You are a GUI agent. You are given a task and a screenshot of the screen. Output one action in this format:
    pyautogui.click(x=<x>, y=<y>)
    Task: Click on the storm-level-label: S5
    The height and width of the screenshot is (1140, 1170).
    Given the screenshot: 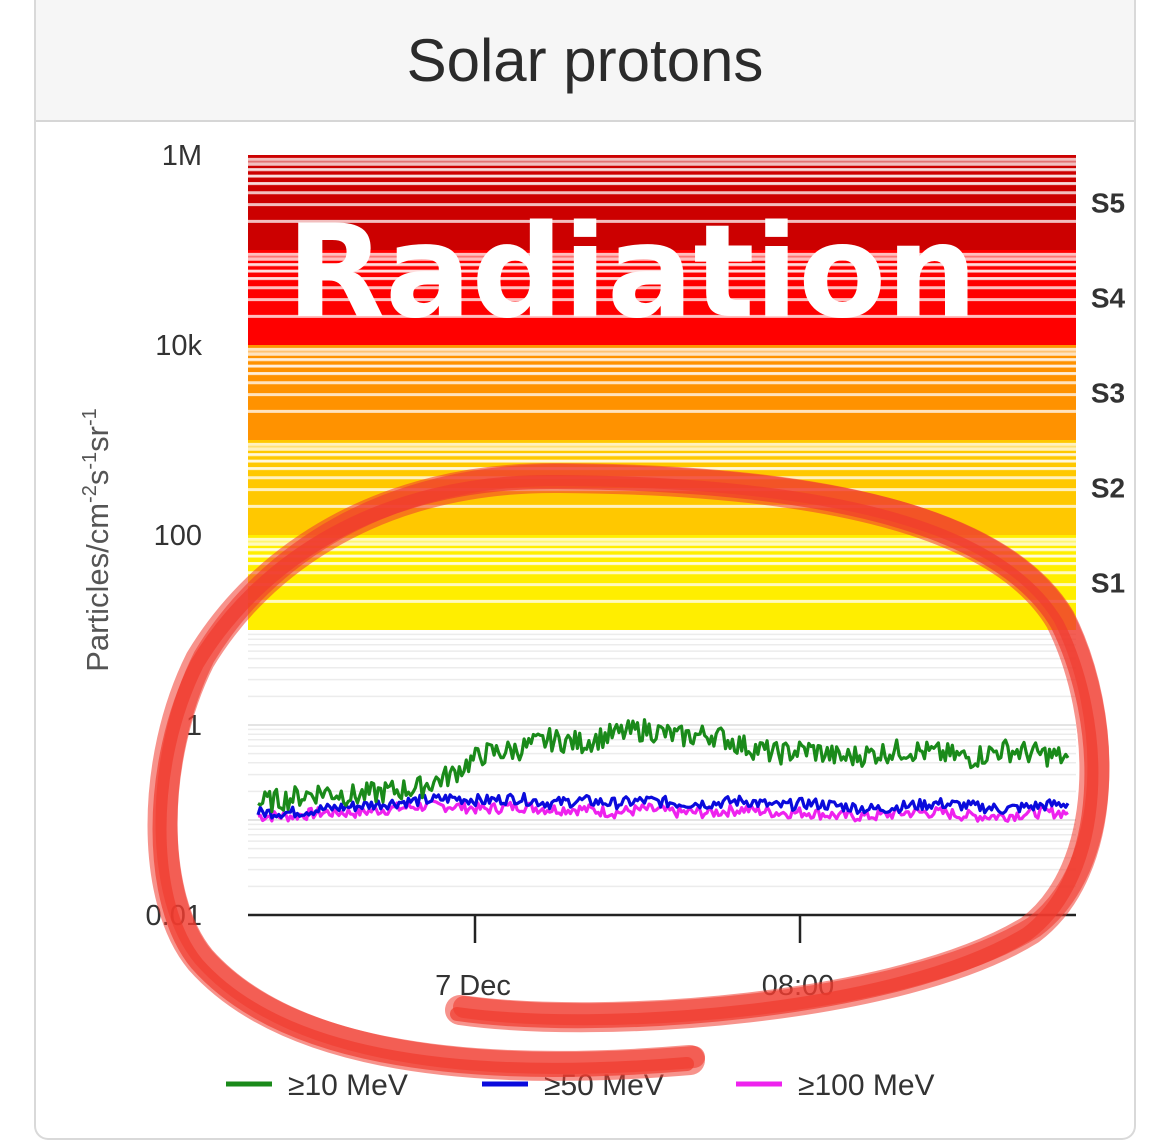 What is the action you would take?
    pyautogui.click(x=1108, y=203)
    